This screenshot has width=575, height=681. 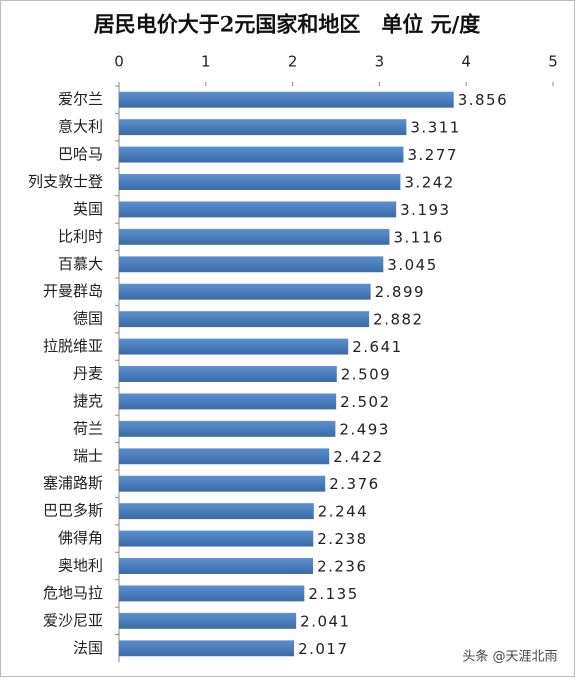 What do you see at coordinates (429, 183) in the screenshot?
I see `value-label: 3.242` at bounding box center [429, 183].